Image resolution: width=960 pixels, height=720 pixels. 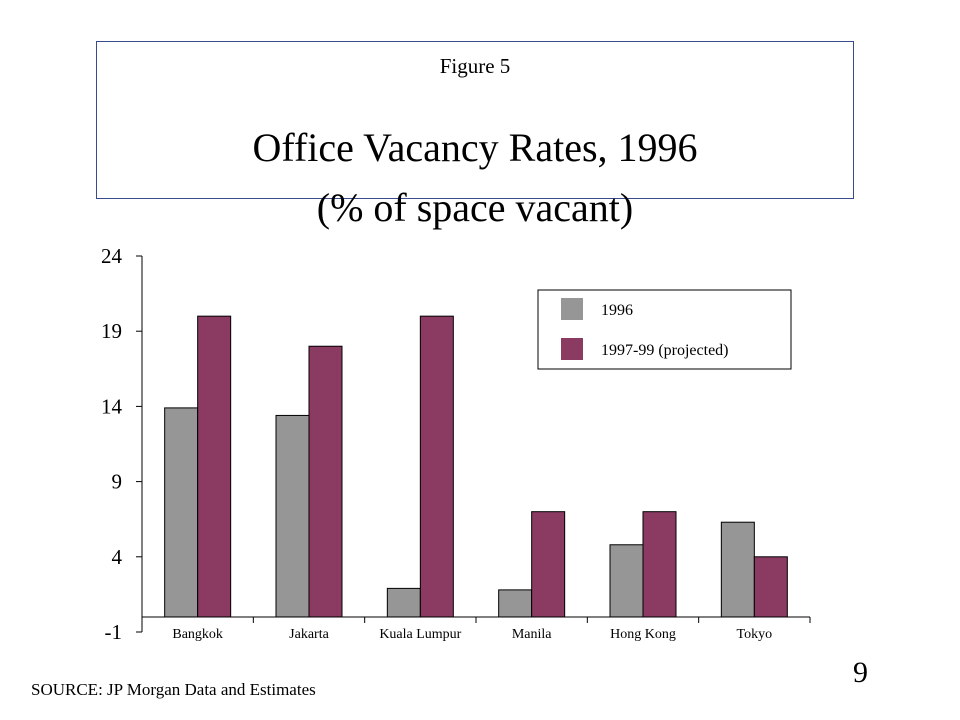 What do you see at coordinates (111, 331) in the screenshot?
I see `y-tick-label: 19` at bounding box center [111, 331].